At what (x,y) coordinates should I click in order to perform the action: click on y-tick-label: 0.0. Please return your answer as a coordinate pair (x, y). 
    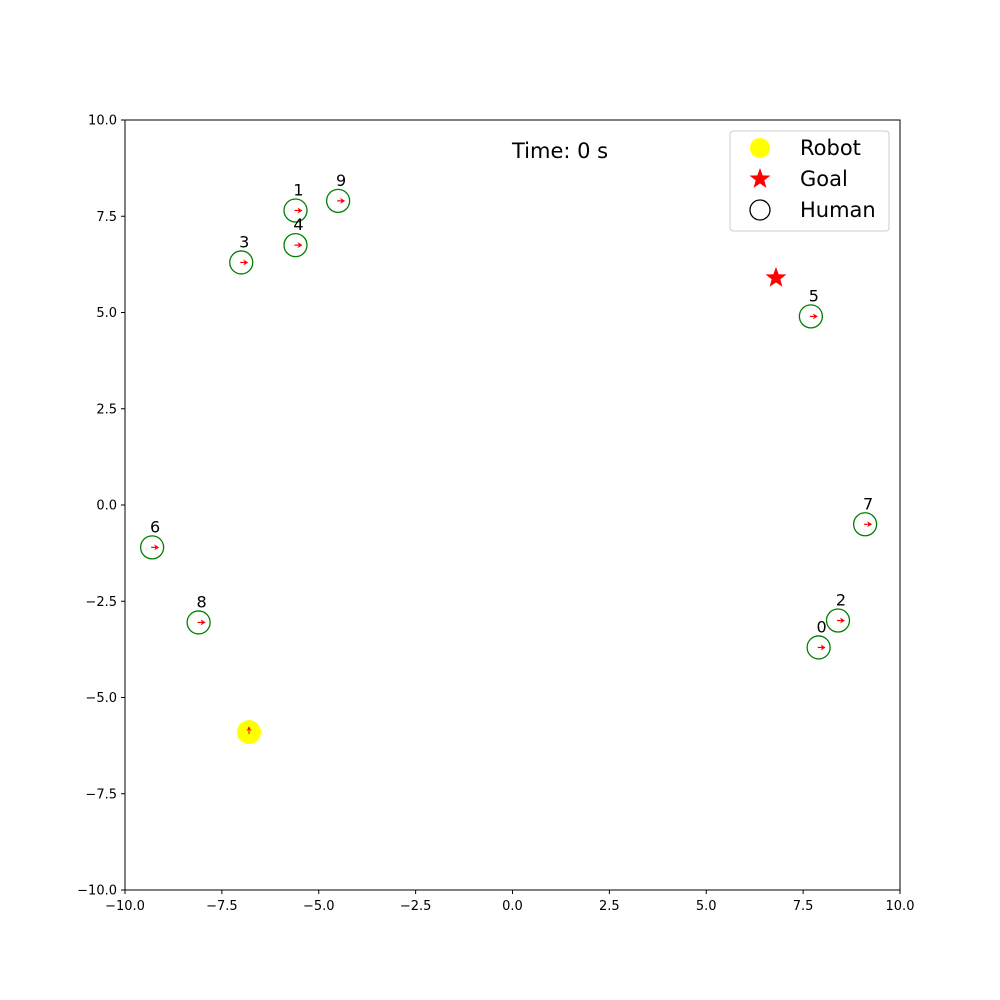
    Looking at the image, I should click on (106, 506).